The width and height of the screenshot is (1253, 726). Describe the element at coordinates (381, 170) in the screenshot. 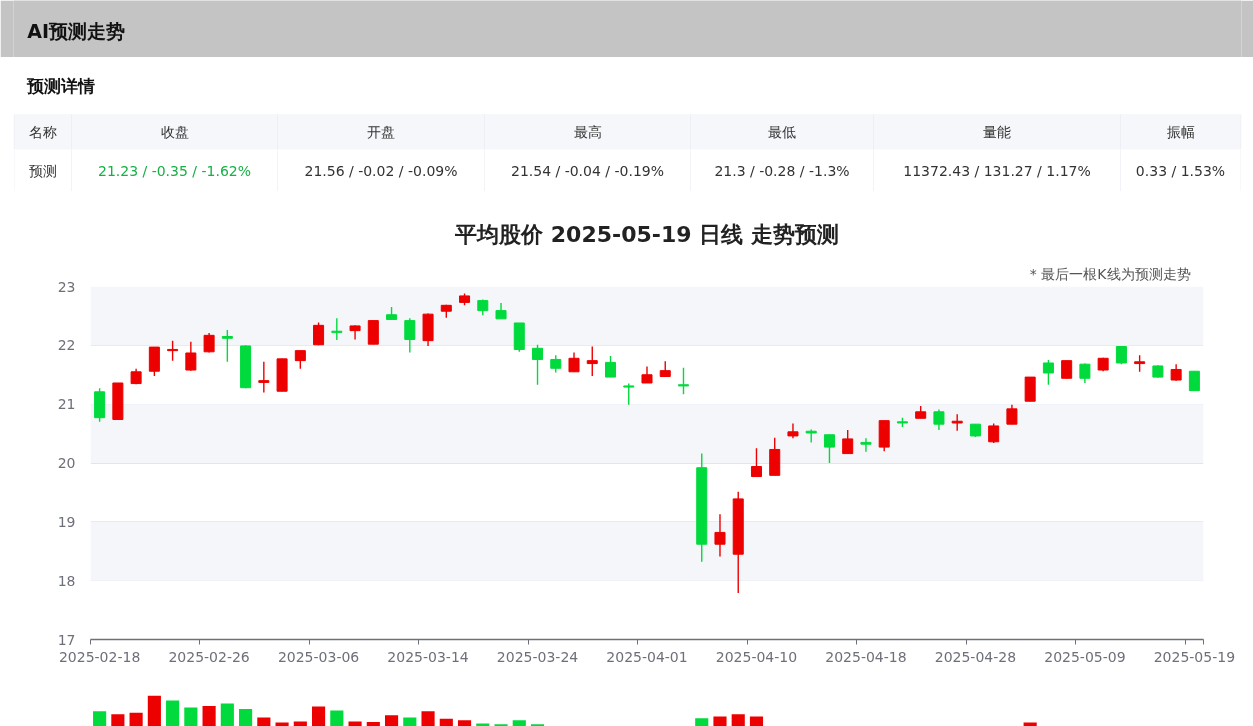

I see `text: 21.56 / -0.02 / -0.09%` at that location.